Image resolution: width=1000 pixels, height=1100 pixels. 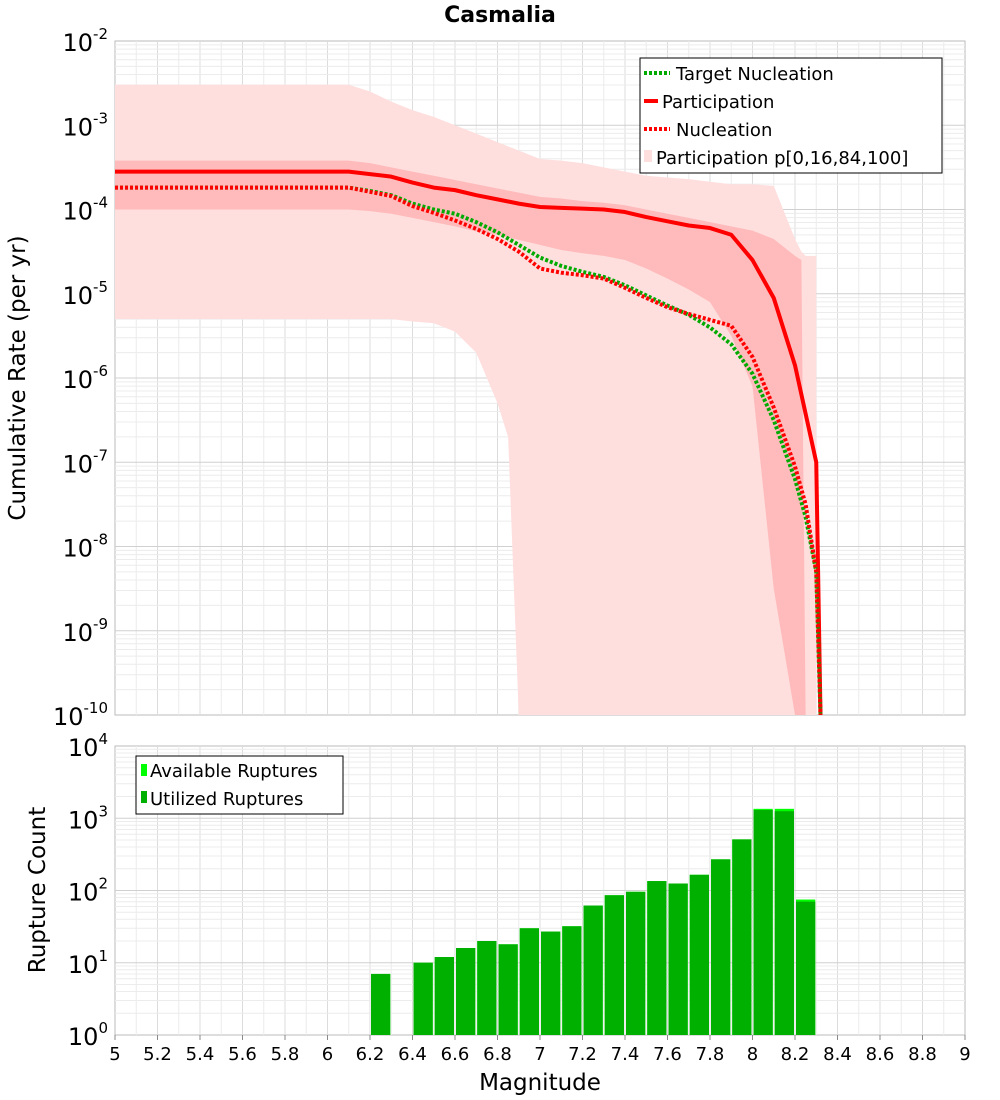 I want to click on rate-legend-box, so click(x=791, y=115).